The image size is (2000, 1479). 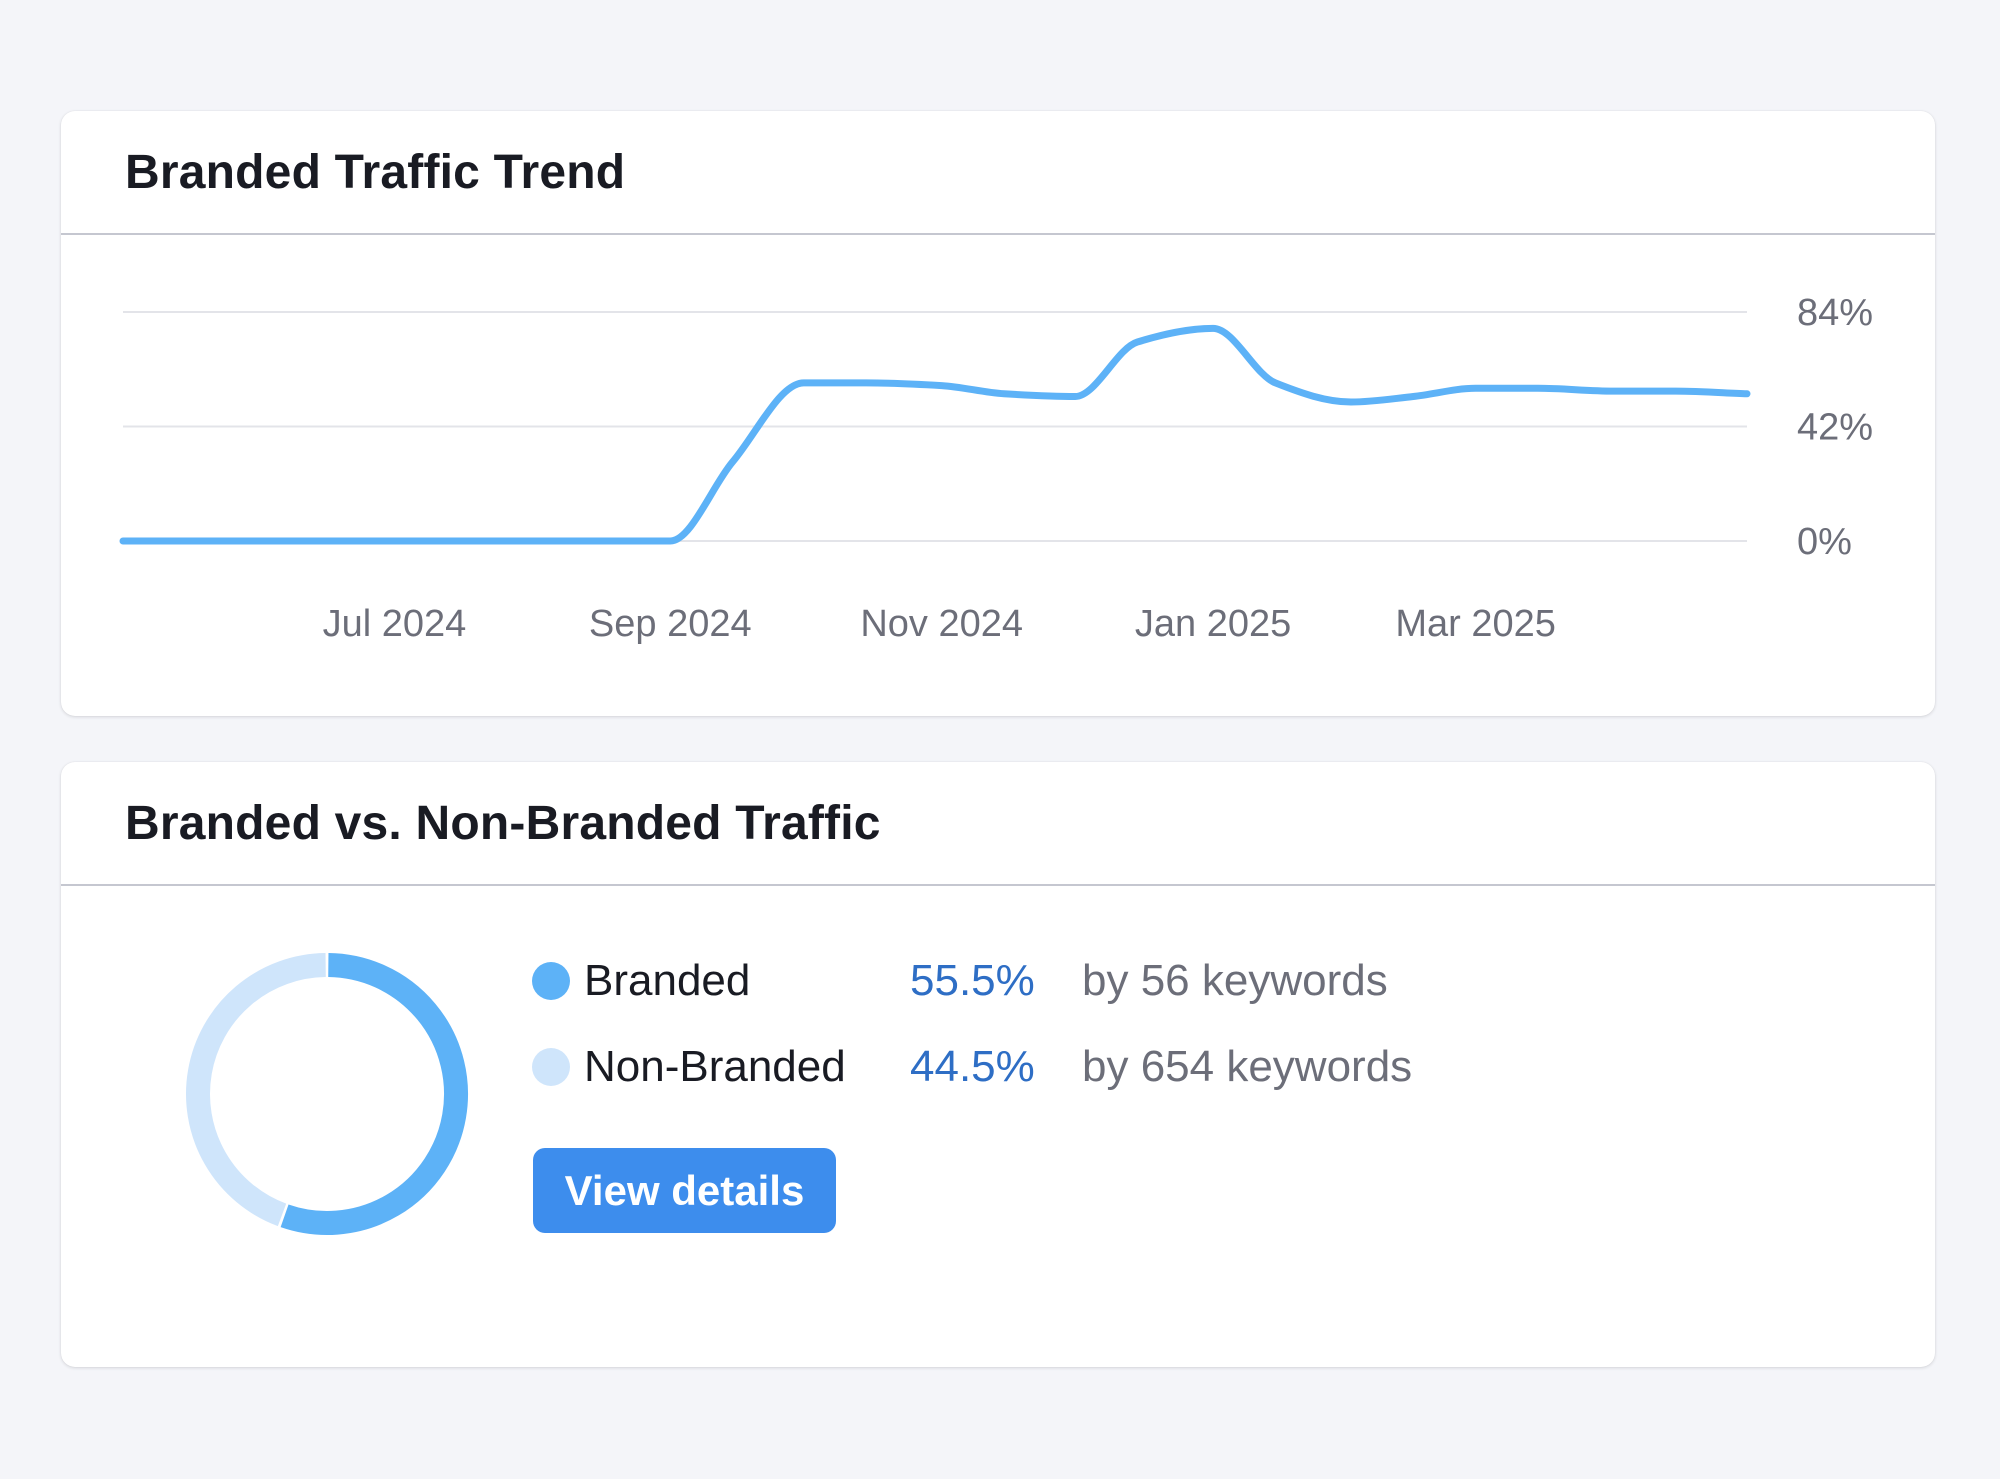 I want to click on y-tick-label: 84%, so click(x=1835, y=313).